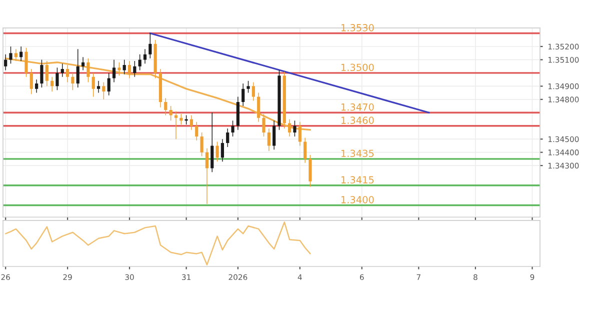 This screenshot has height=329, width=600. Describe the element at coordinates (158, 94) in the screenshot. I see `line-series` at that location.